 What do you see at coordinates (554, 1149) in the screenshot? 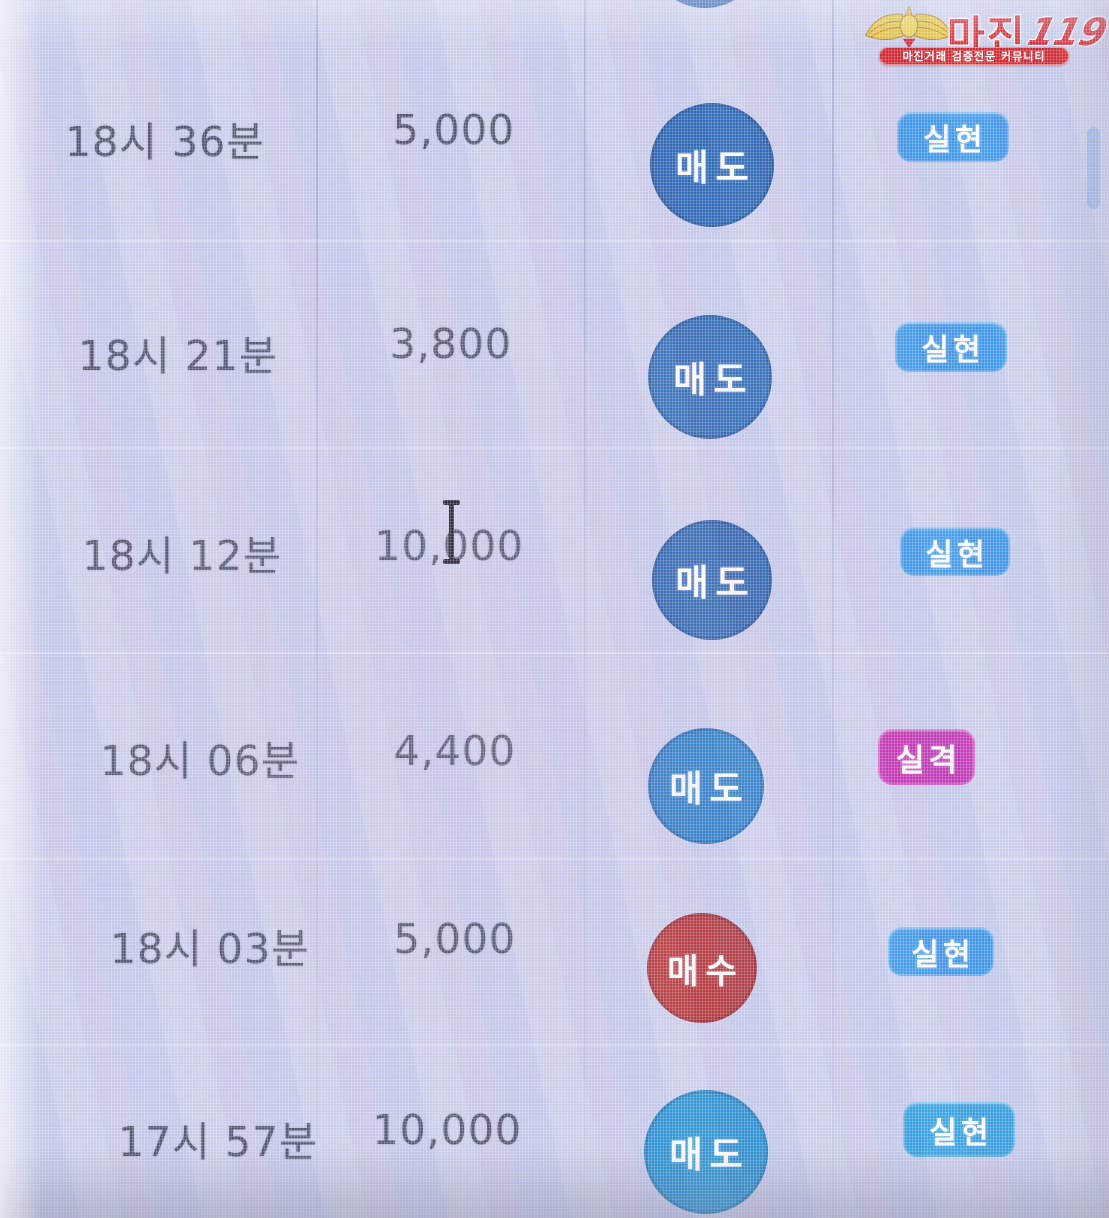
I see `table-row: 17시 57분 10,000 매도 실현` at bounding box center [554, 1149].